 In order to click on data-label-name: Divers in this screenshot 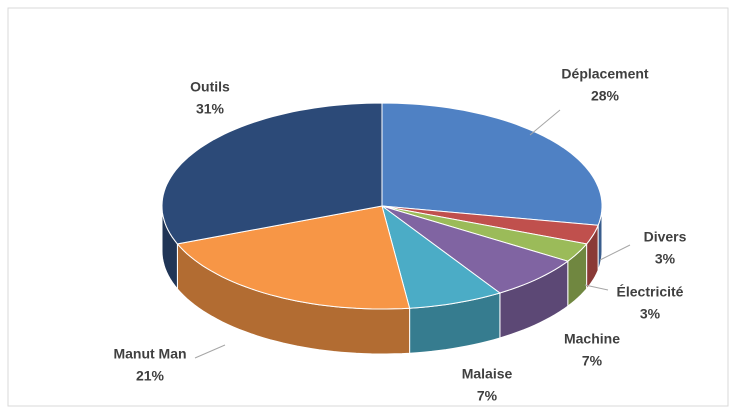, I will do `click(665, 237)`.